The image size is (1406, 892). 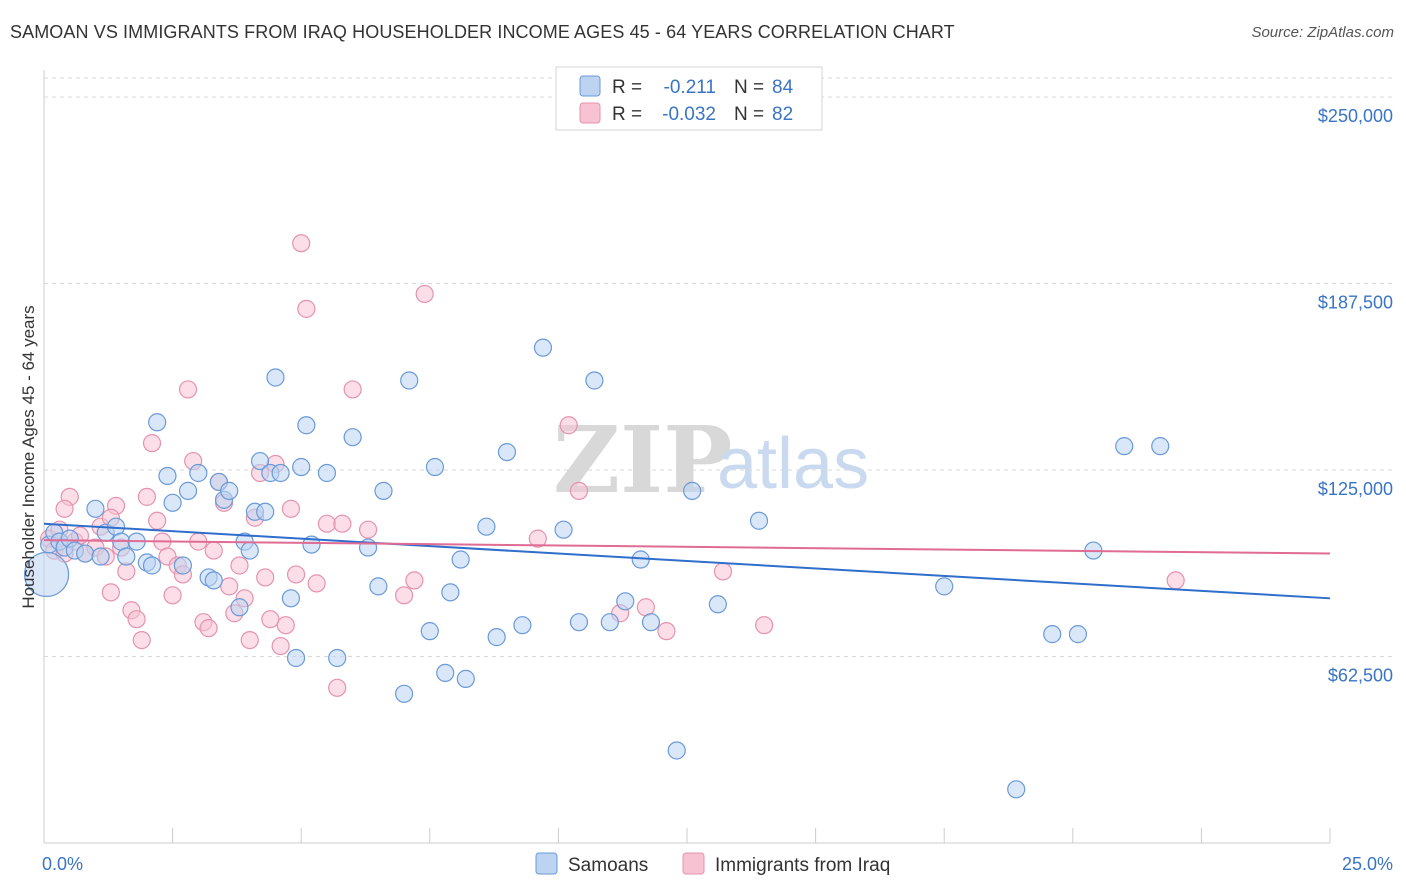 What do you see at coordinates (546, 863) in the screenshot?
I see `bottom-legend-swatch-samoans` at bounding box center [546, 863].